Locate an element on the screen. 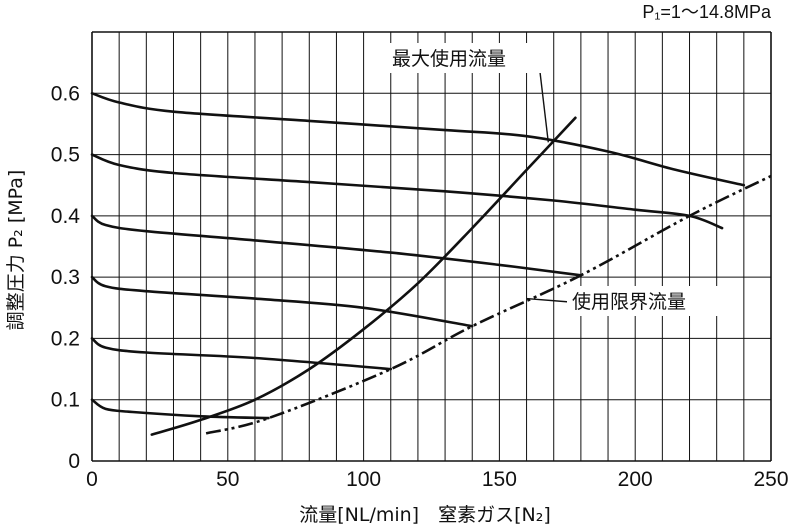  x-tick-label: 150 is located at coordinates (499, 479).